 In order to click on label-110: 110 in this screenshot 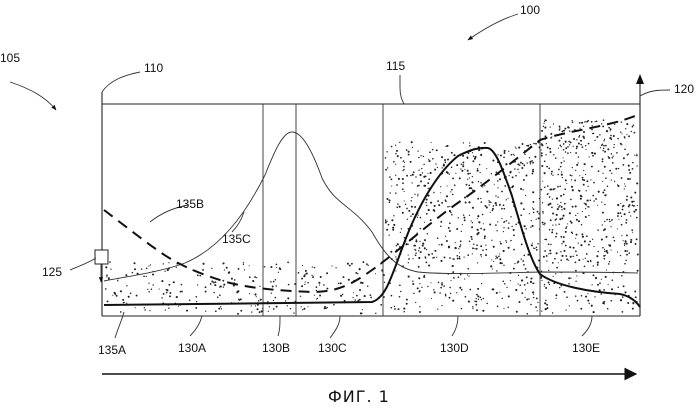, I will do `click(153, 68)`.